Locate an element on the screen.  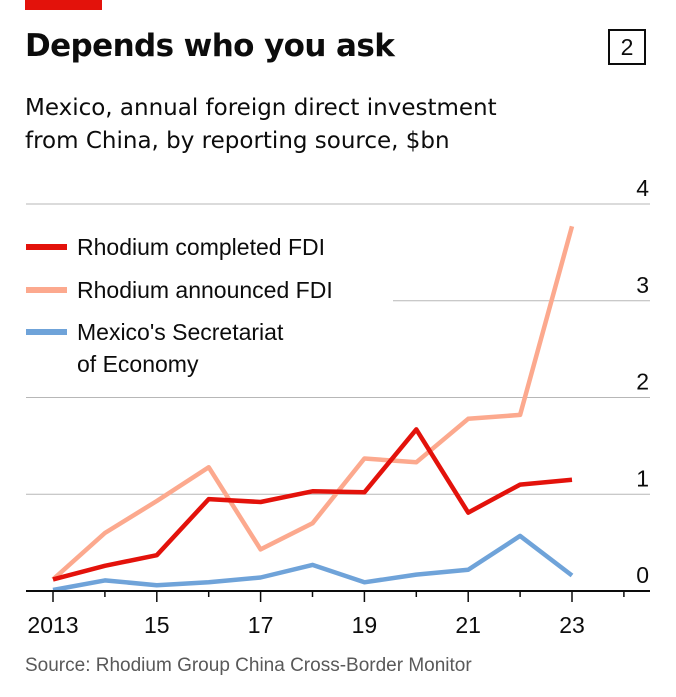
legend-label-2-line-1: Mexico's Secretariat is located at coordinates (180, 332).